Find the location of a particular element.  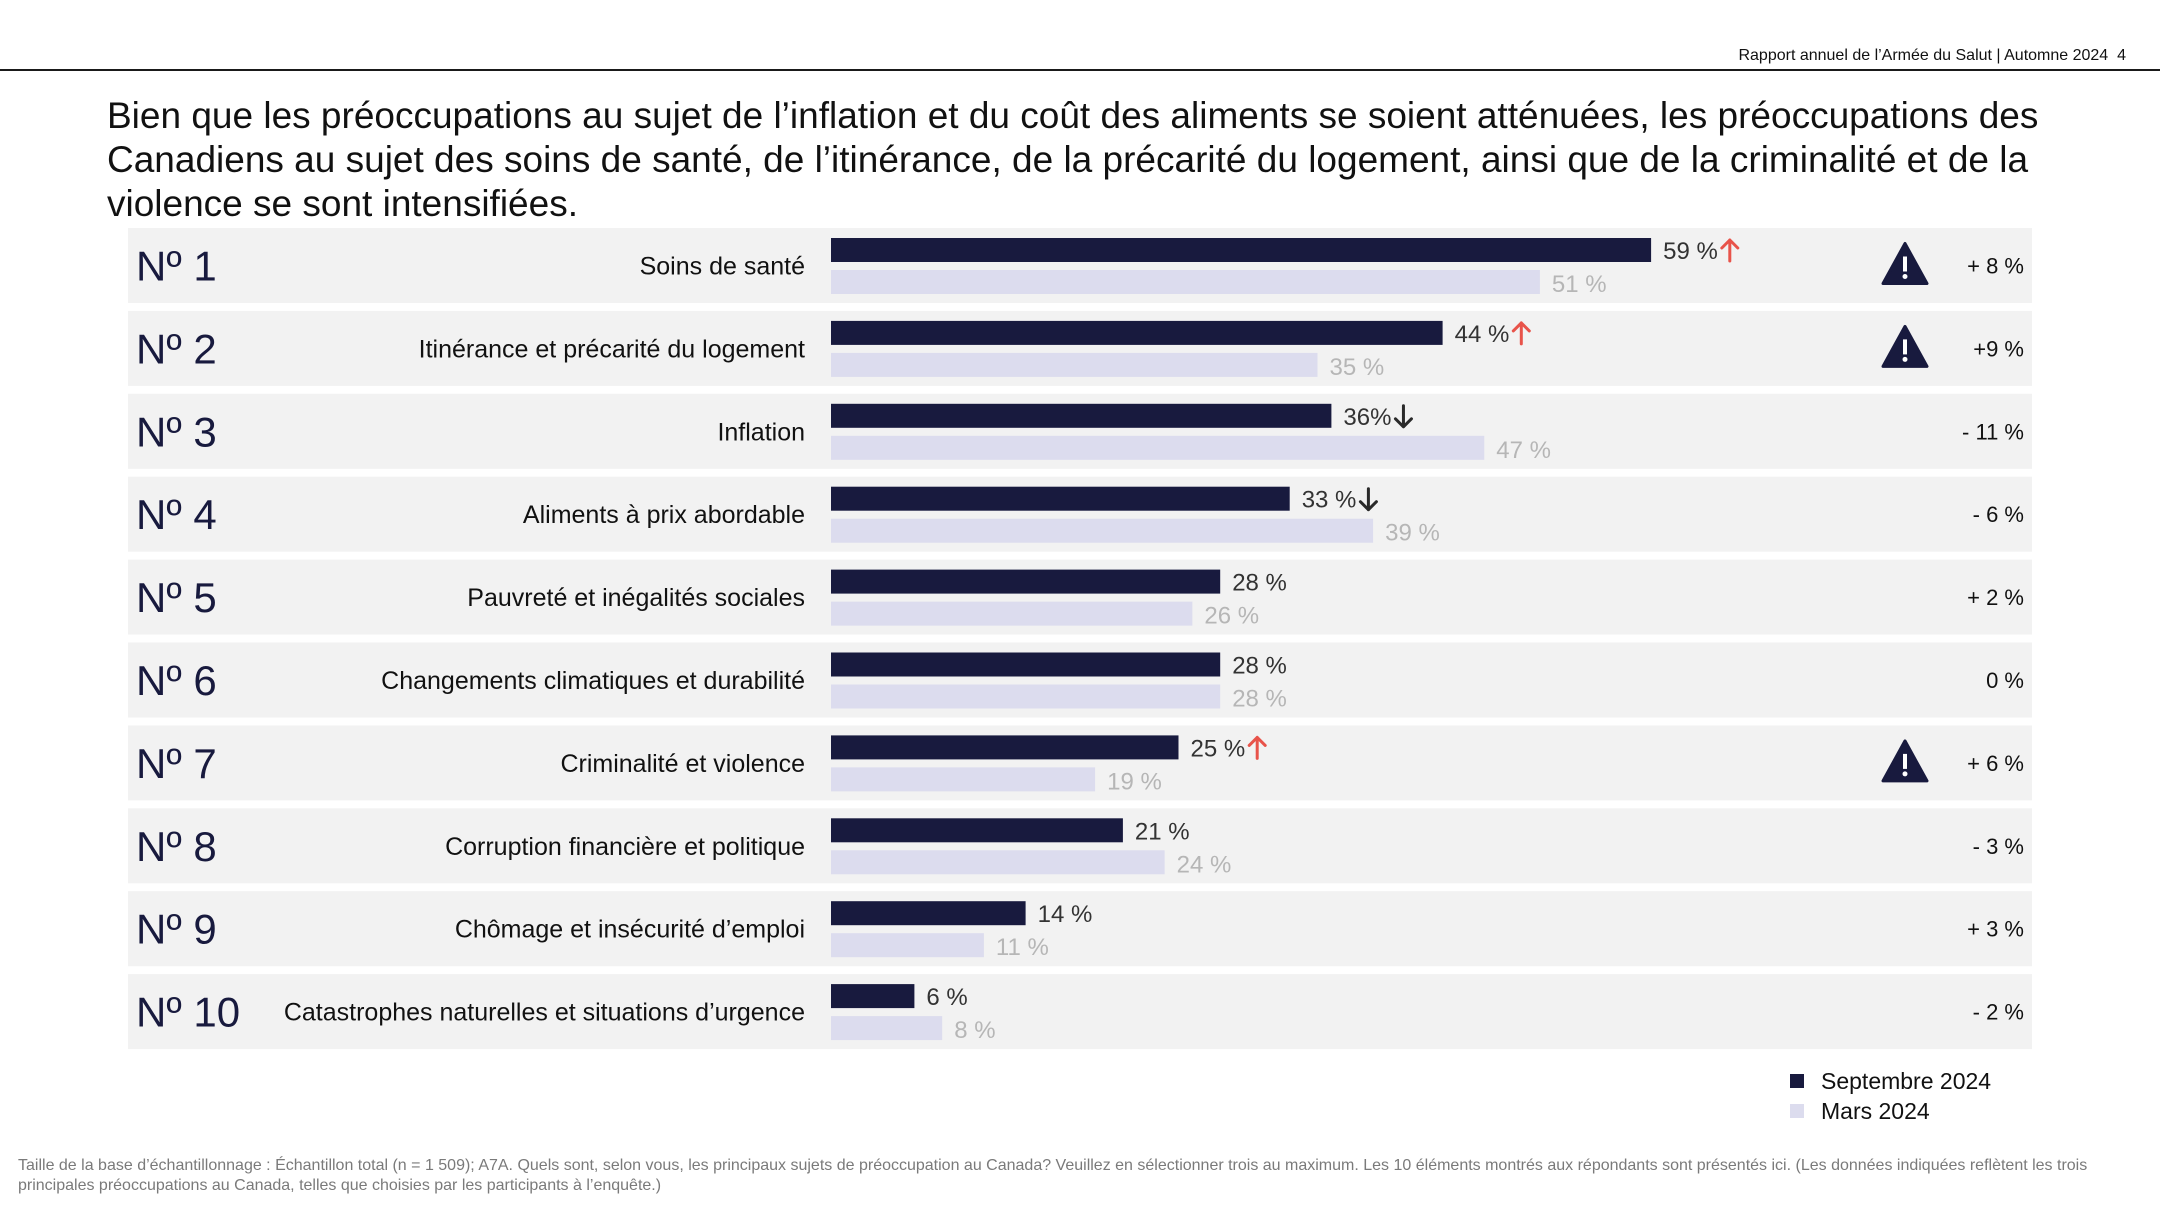

legend: Septembre 2024 Mars 2024 is located at coordinates (1890, 1096).